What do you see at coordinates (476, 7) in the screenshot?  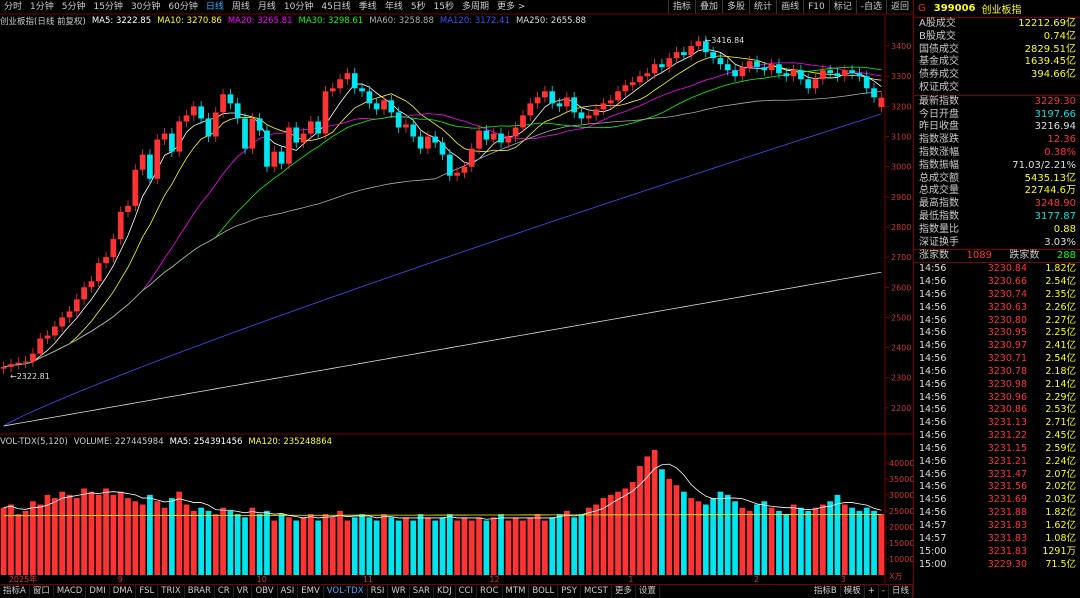 I see `period-tab-15: 多周期` at bounding box center [476, 7].